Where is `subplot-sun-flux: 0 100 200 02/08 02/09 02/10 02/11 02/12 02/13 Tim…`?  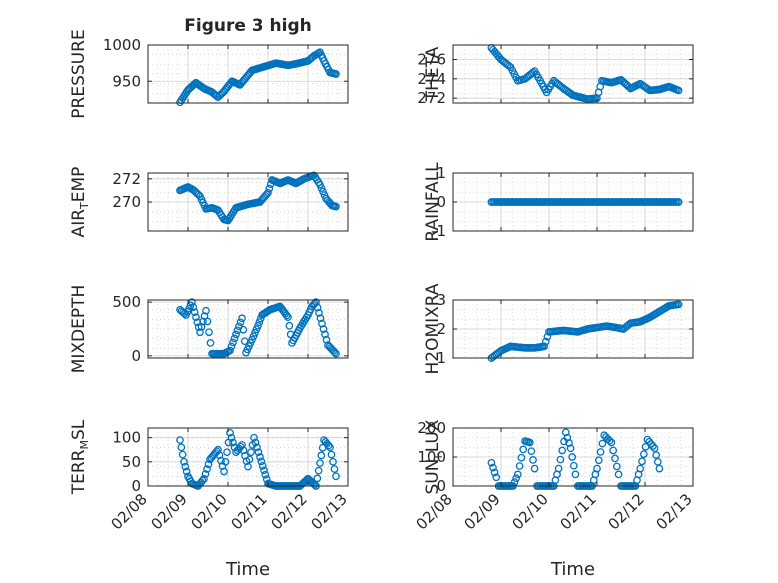
subplot-sun-flux: 0 100 200 02/08 02/09 02/10 02/11 02/12 02/13 Tim… is located at coordinates (554, 499).